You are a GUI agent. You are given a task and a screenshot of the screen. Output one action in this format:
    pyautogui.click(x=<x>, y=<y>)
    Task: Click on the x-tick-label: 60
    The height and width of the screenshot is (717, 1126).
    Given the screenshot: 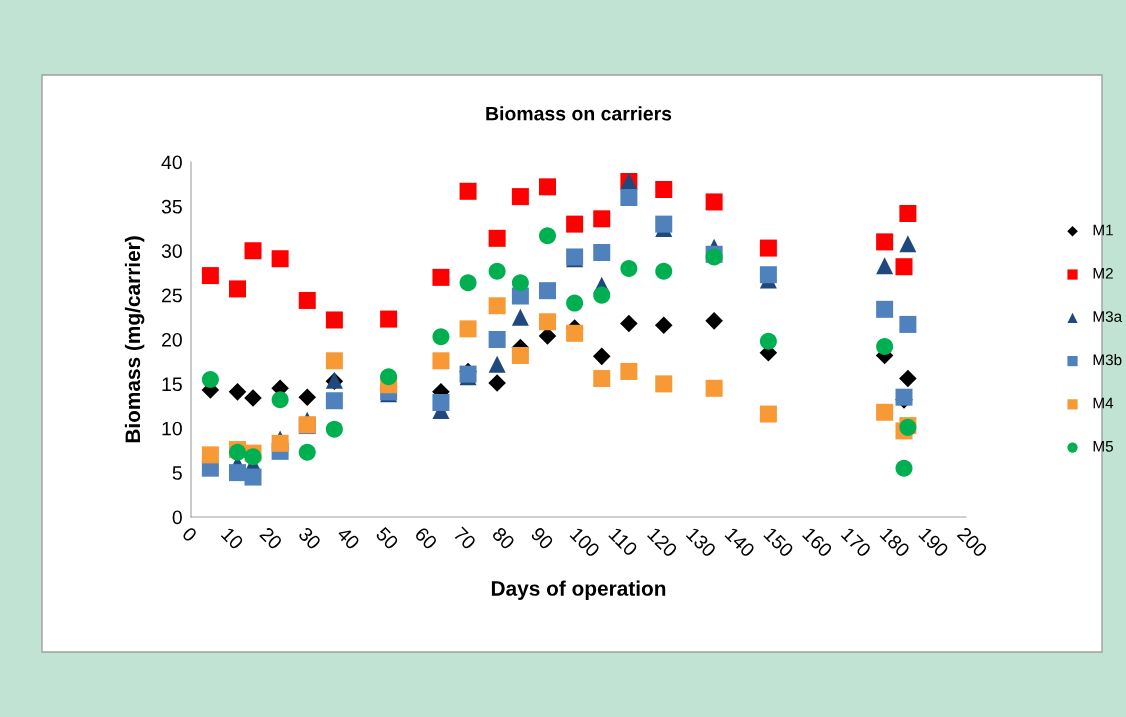 What is the action you would take?
    pyautogui.click(x=426, y=538)
    